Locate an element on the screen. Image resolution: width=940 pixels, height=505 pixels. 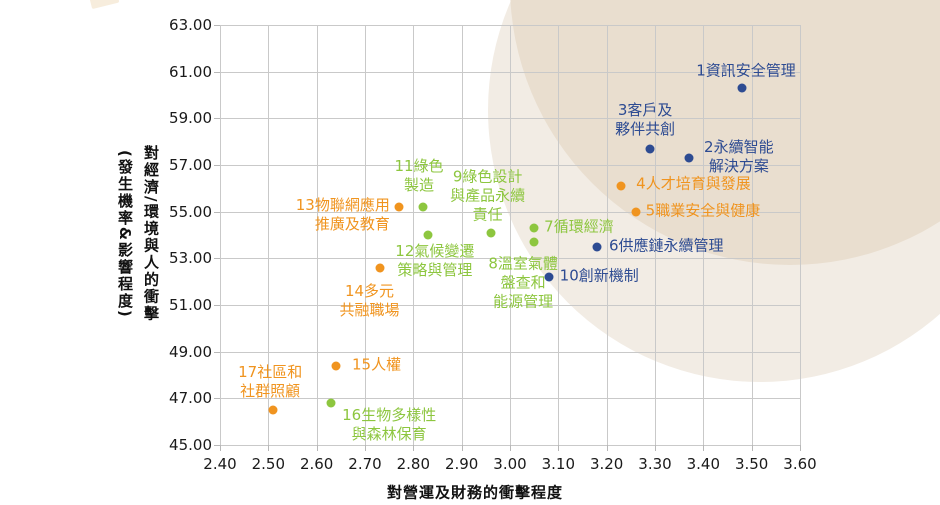
y-tick-label: 47.00 is located at coordinates (190, 398).